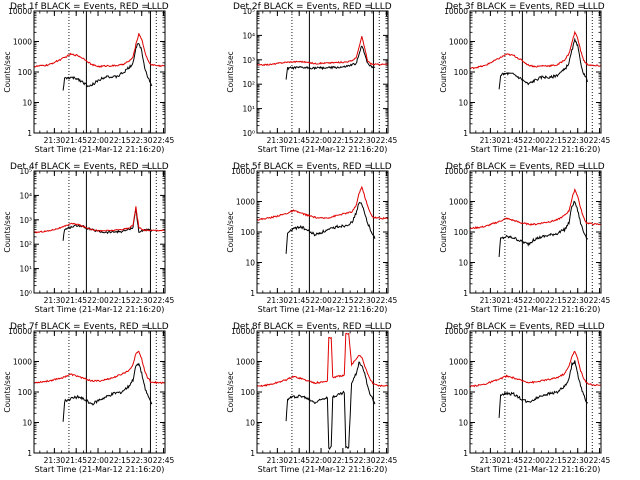 This screenshot has width=640, height=480. What do you see at coordinates (312, 327) in the screenshot?
I see `chart-title: Det 8f BLACK = Events, RED = LLD` at bounding box center [312, 327].